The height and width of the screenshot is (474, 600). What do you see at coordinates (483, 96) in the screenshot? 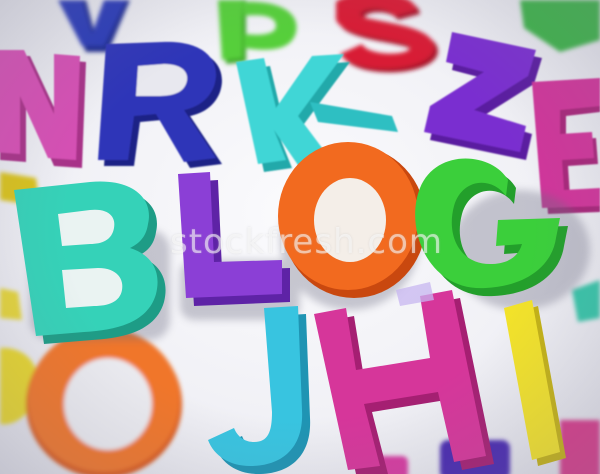
I see `letter-z` at bounding box center [483, 96].